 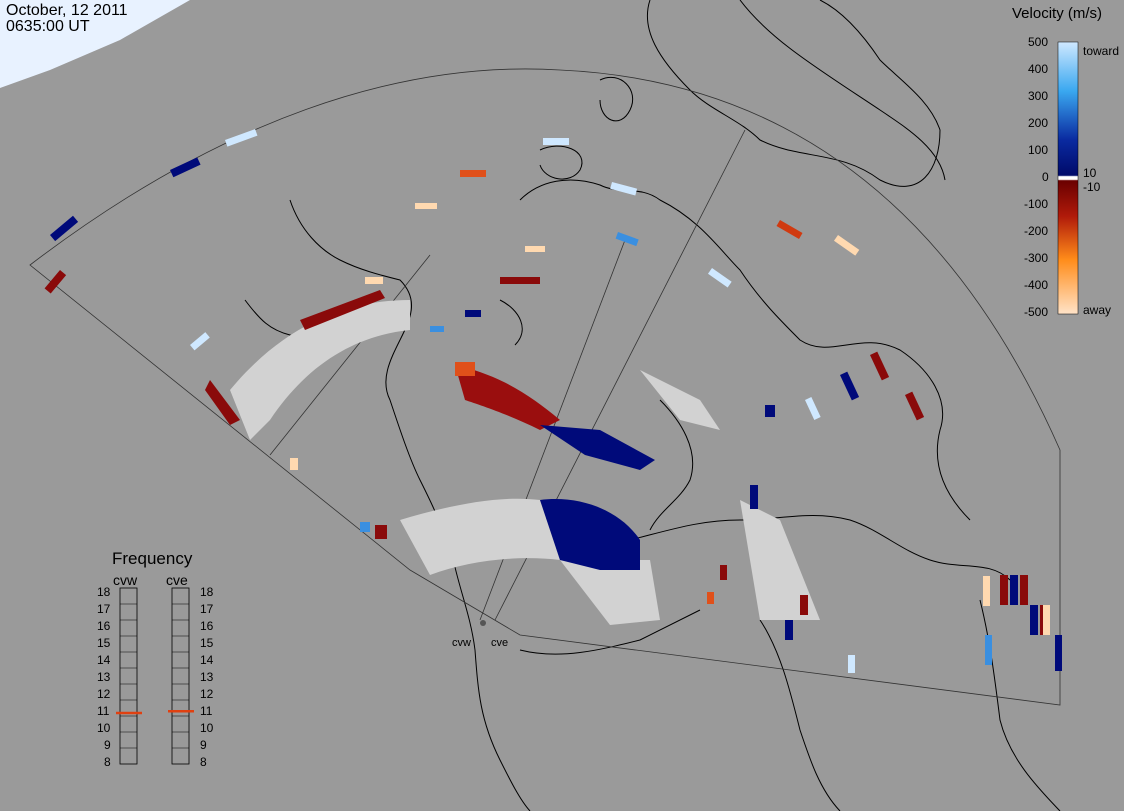 I want to click on colorbar-tick: 500, so click(x=1038, y=42).